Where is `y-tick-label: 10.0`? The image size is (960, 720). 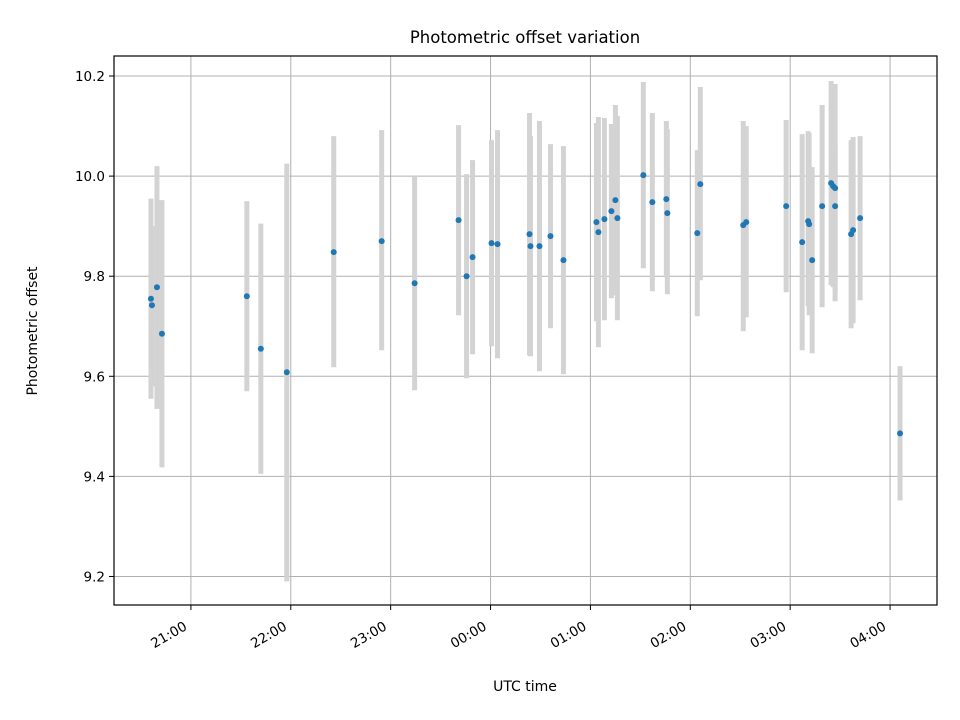 y-tick-label: 10.0 is located at coordinates (90, 177).